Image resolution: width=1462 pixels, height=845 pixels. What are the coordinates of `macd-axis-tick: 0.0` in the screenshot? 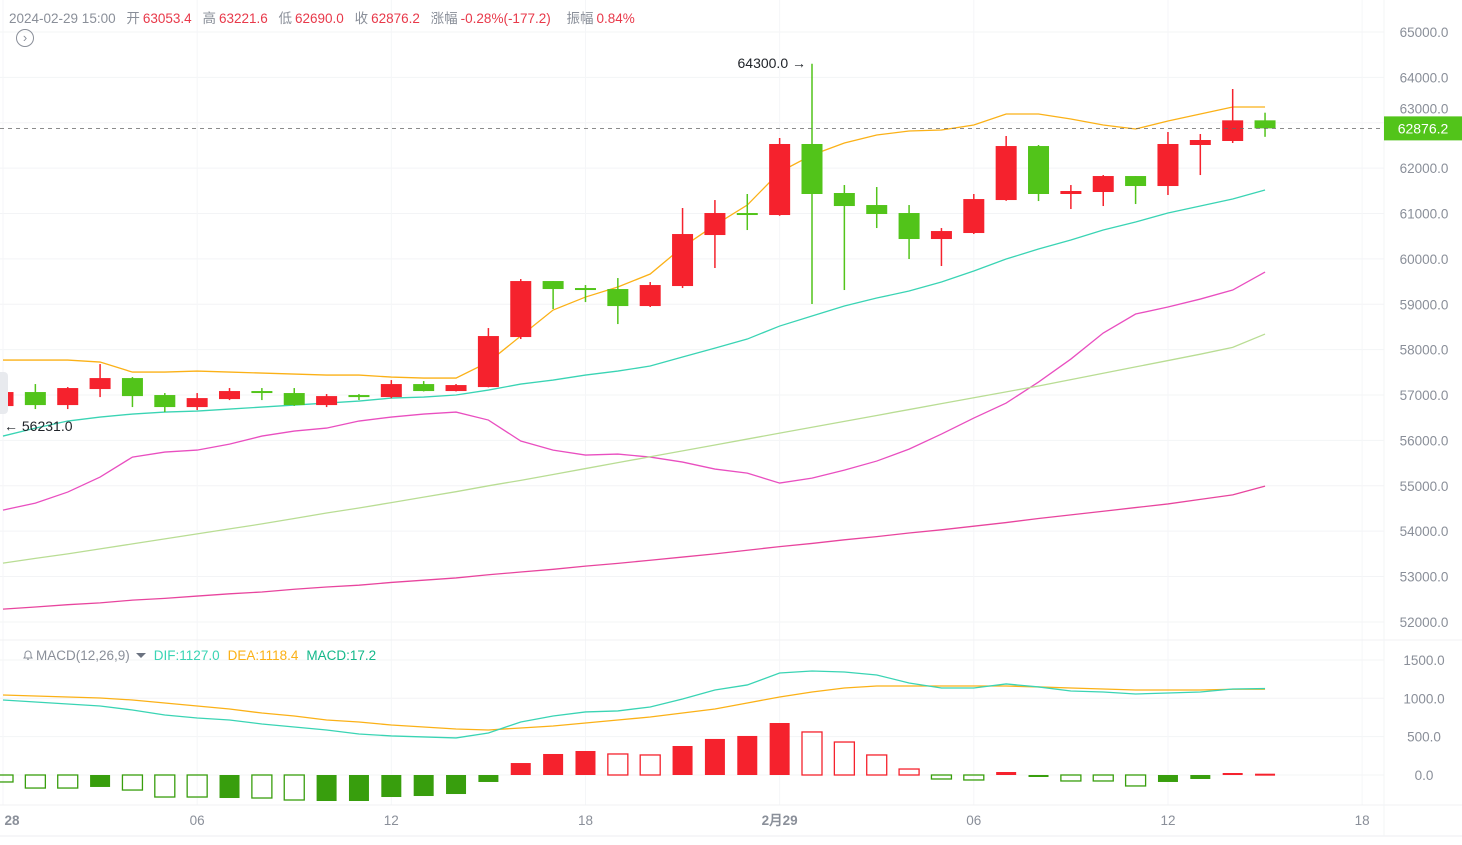 It's located at (1424, 775).